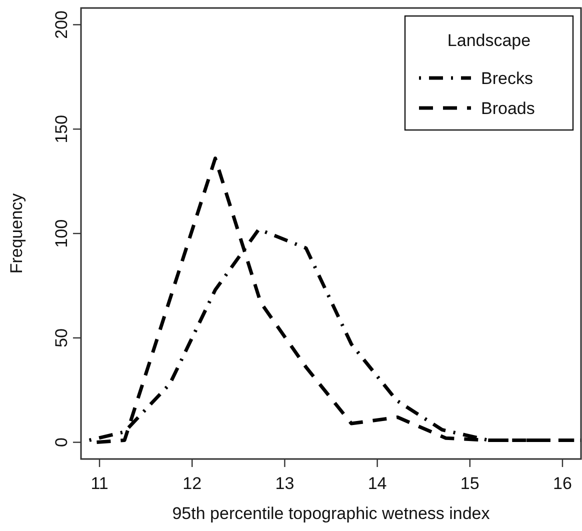  What do you see at coordinates (284, 483) in the screenshot?
I see `x-tick-label: 13` at bounding box center [284, 483].